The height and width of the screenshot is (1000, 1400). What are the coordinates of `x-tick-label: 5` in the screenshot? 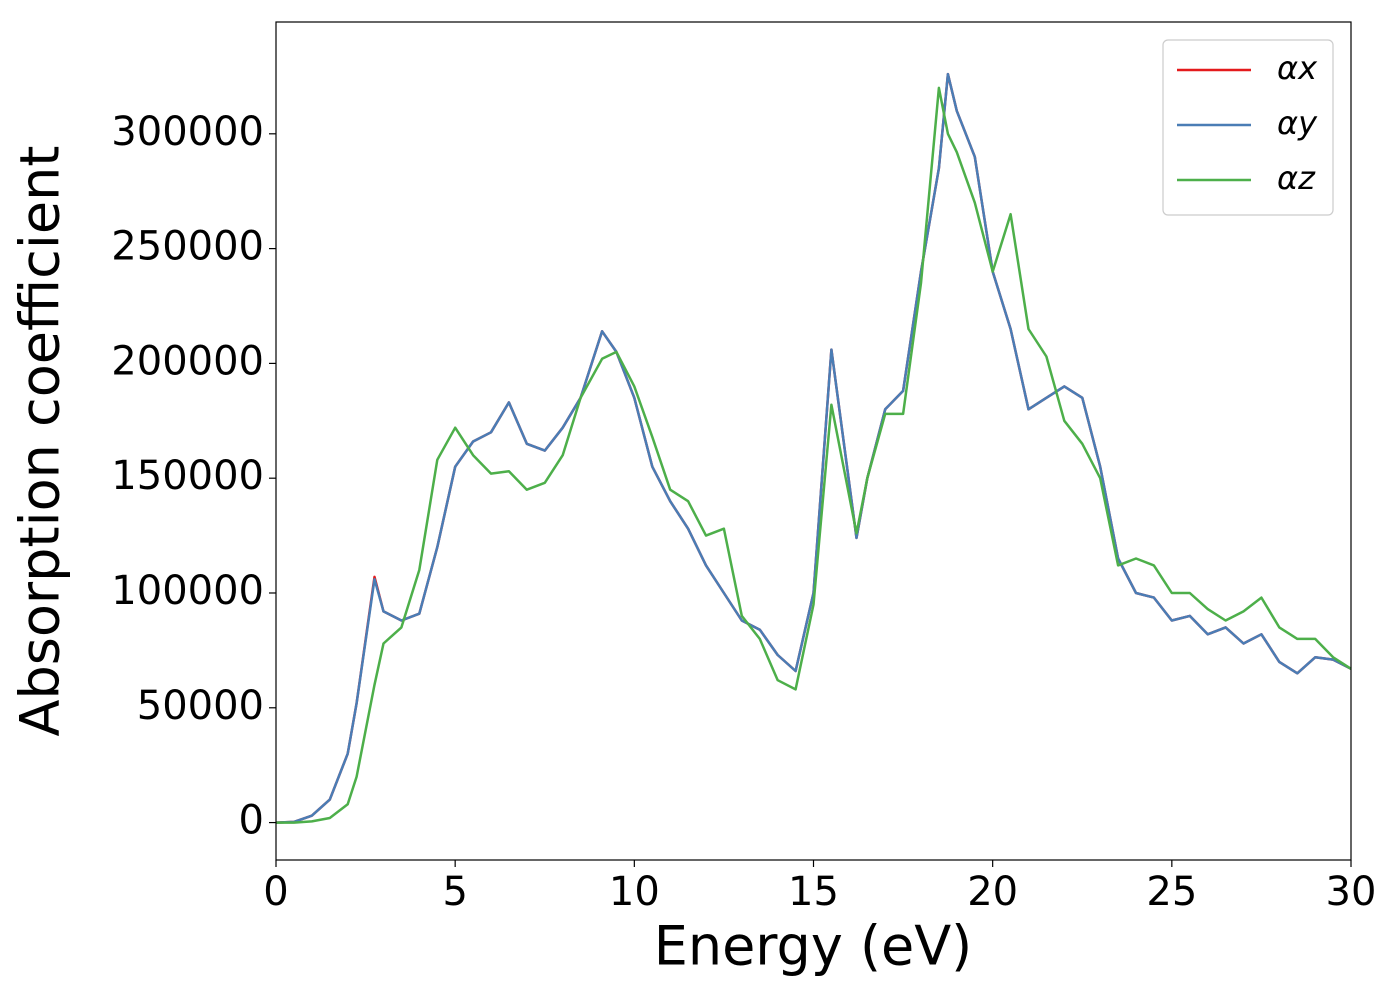 It's located at (454, 892).